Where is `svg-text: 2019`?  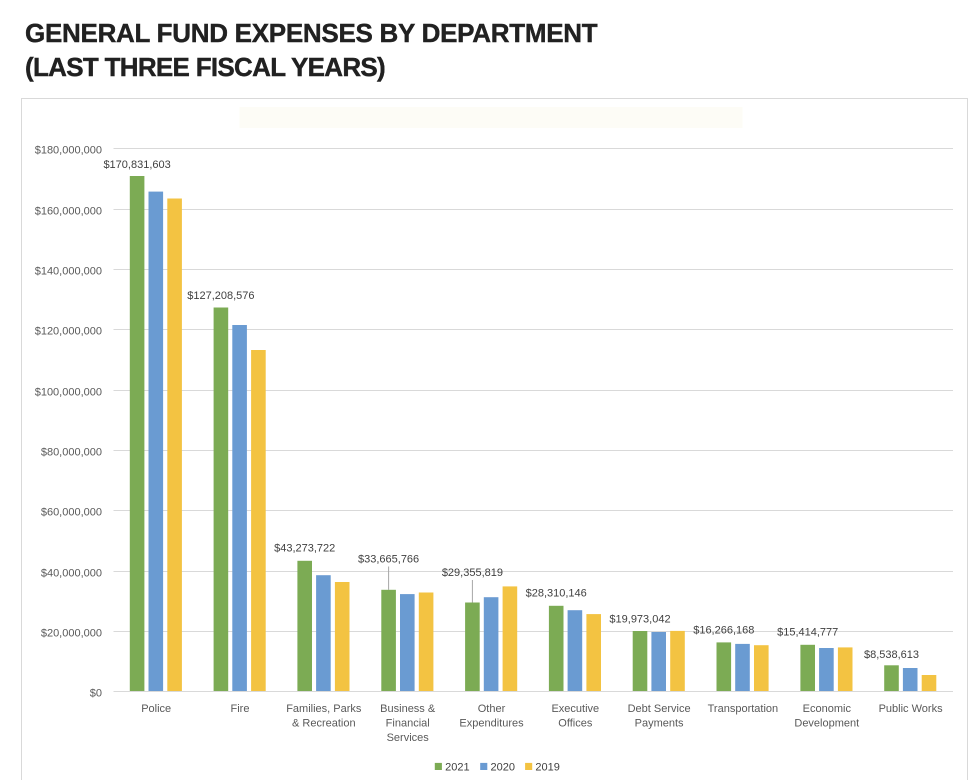 svg-text: 2019 is located at coordinates (547, 768).